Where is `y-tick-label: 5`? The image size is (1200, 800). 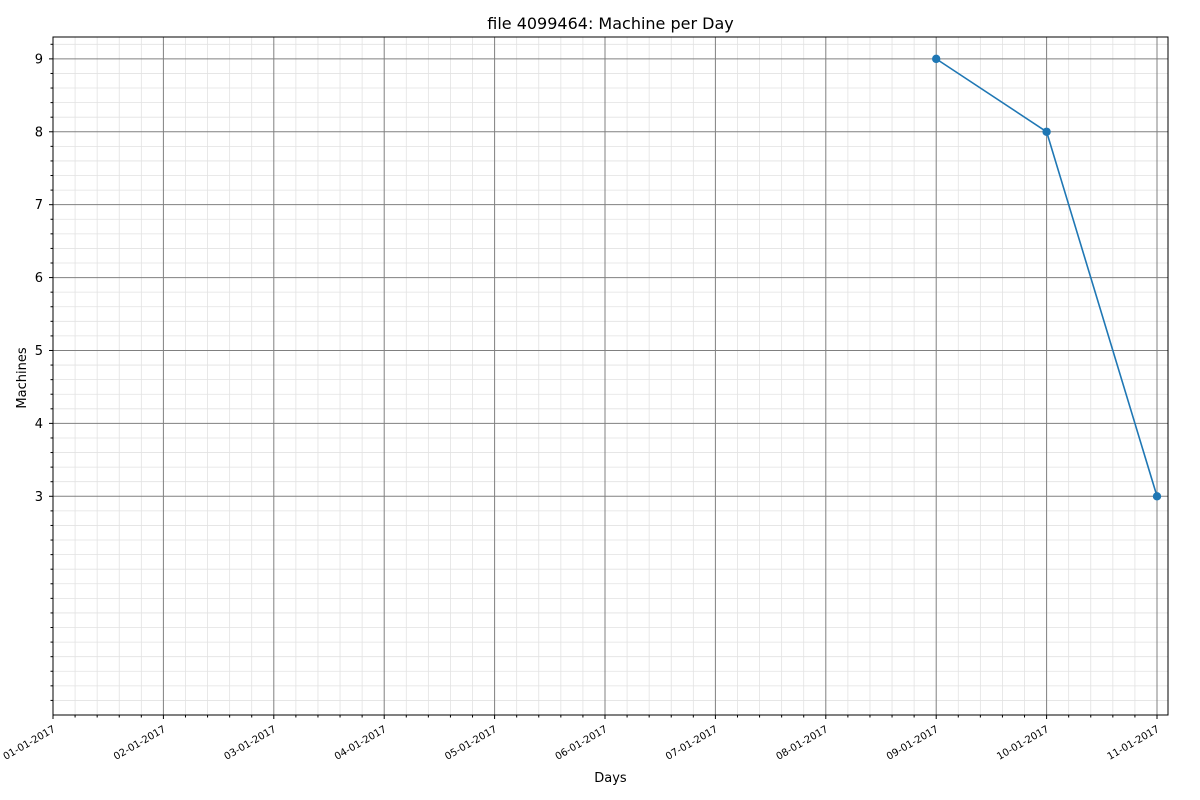 y-tick-label: 5 is located at coordinates (39, 351).